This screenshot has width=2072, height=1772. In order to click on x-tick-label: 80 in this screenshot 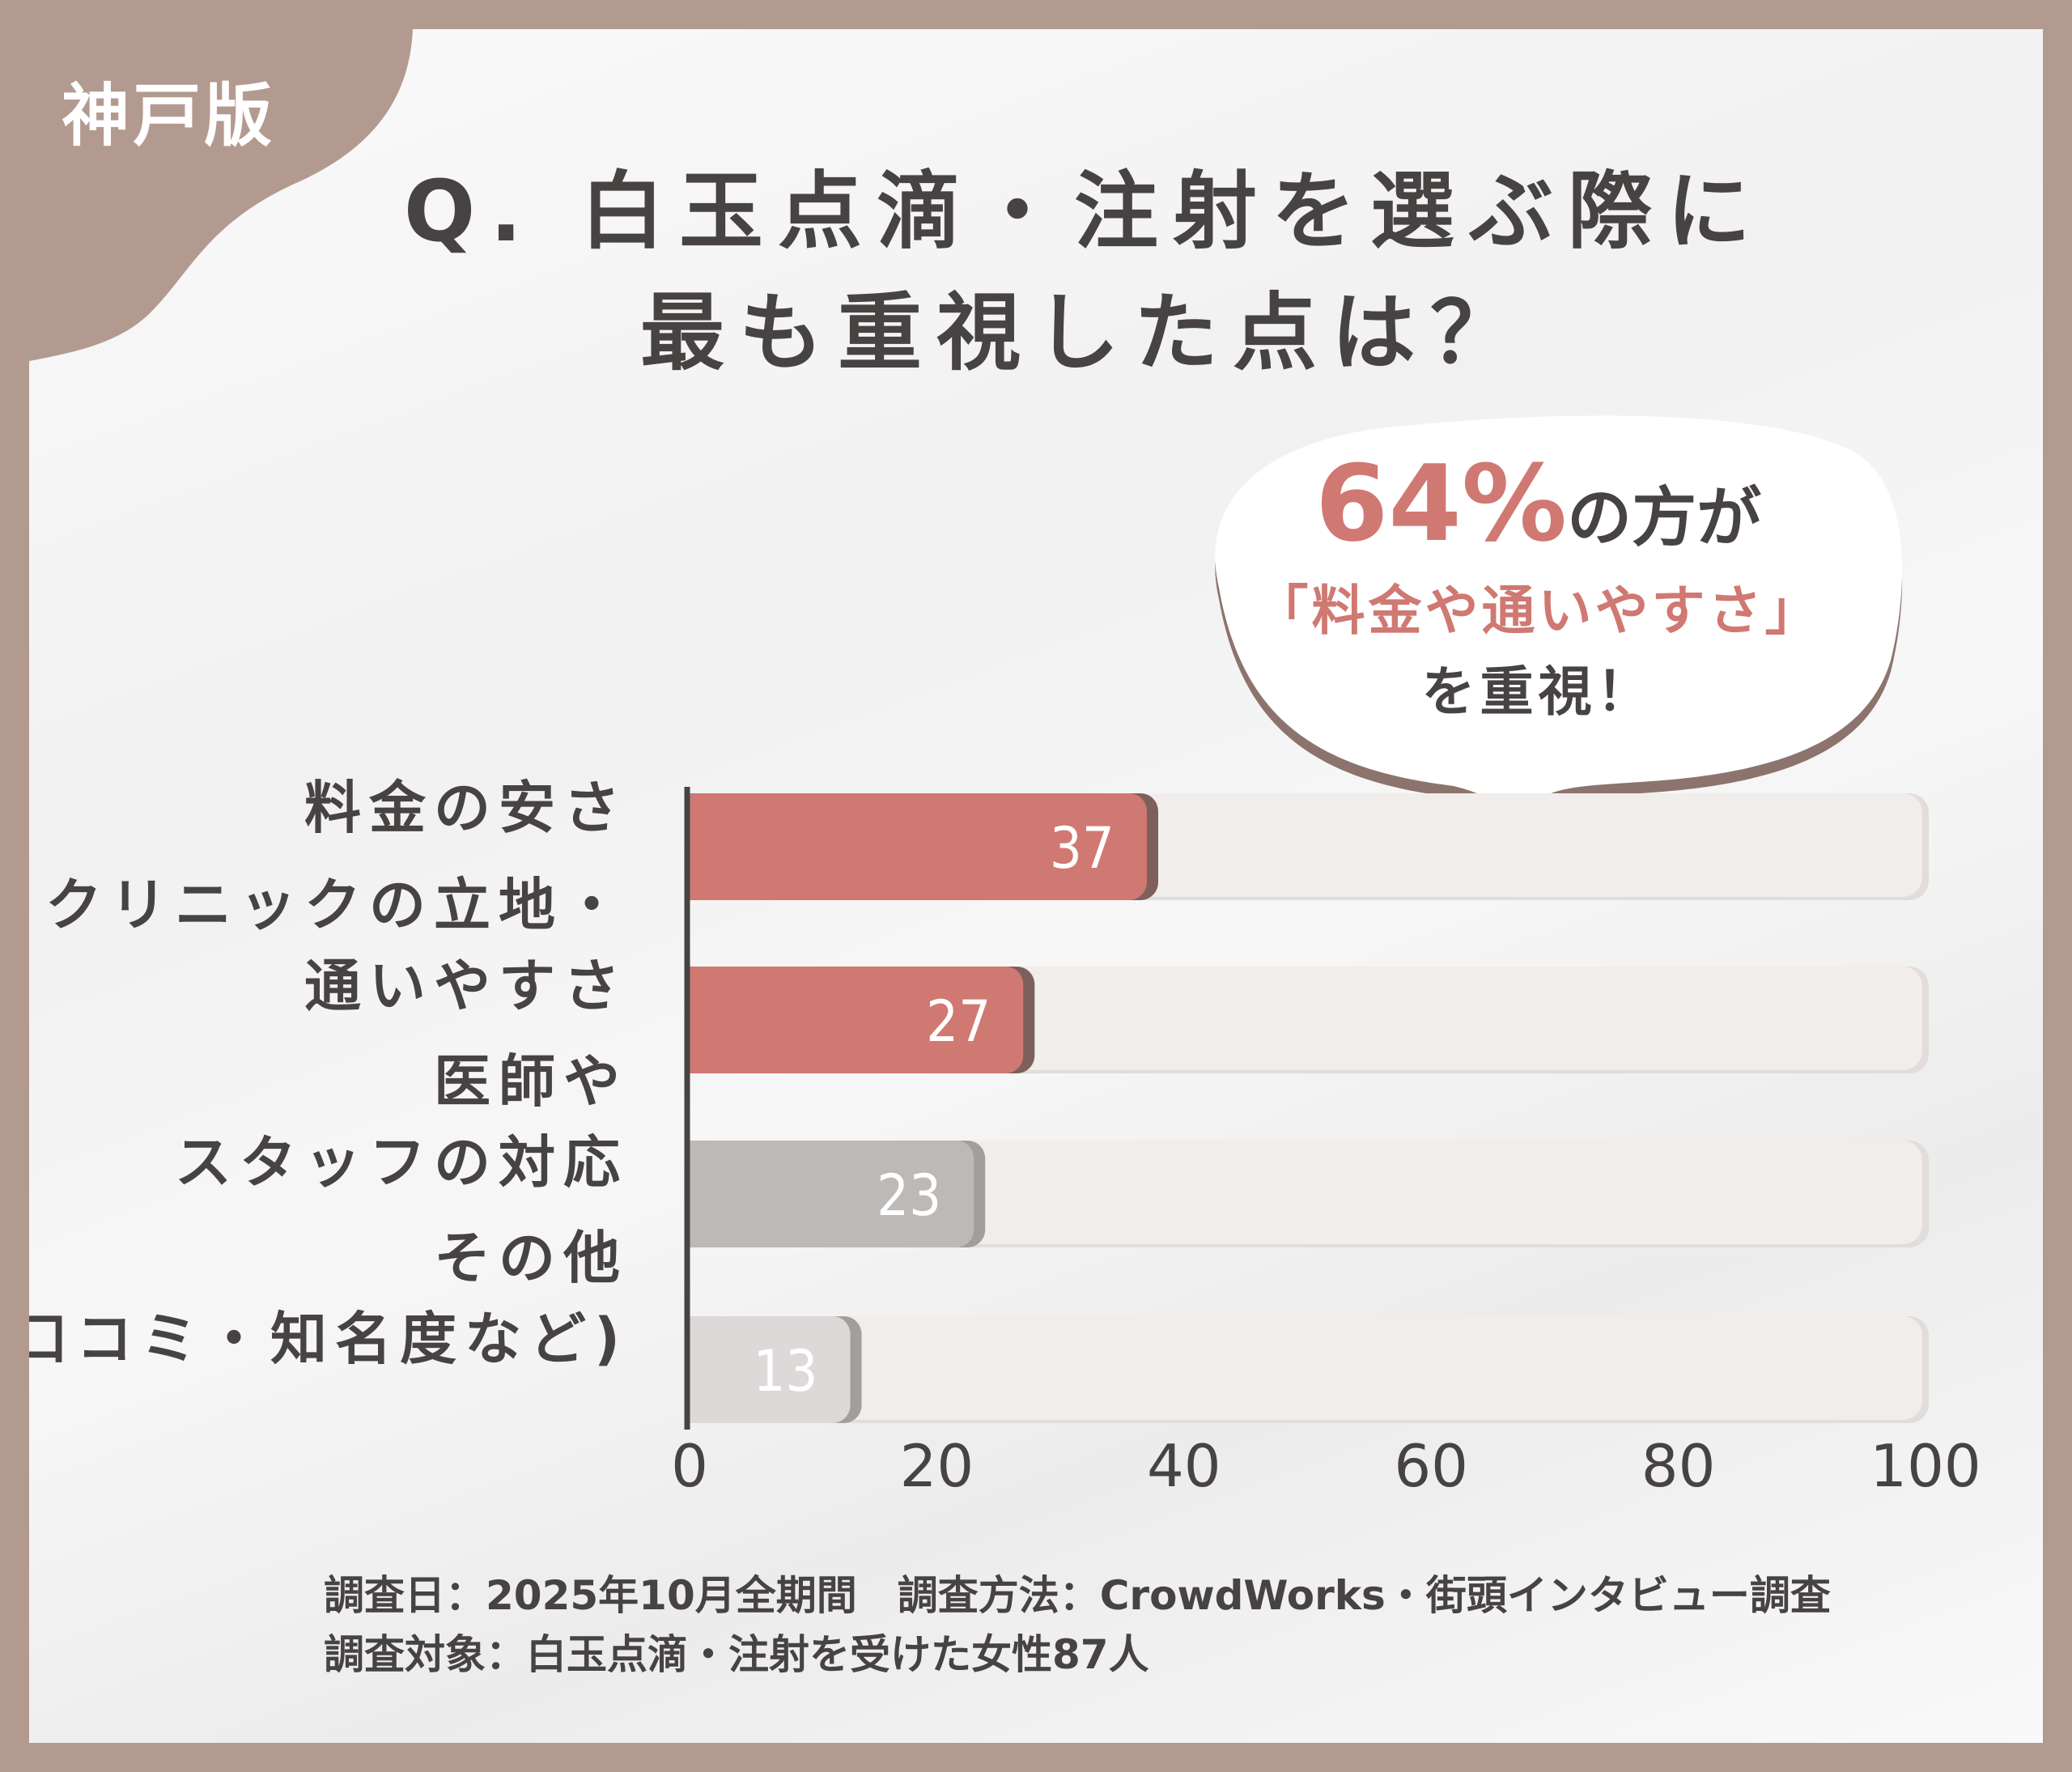, I will do `click(1678, 1466)`.